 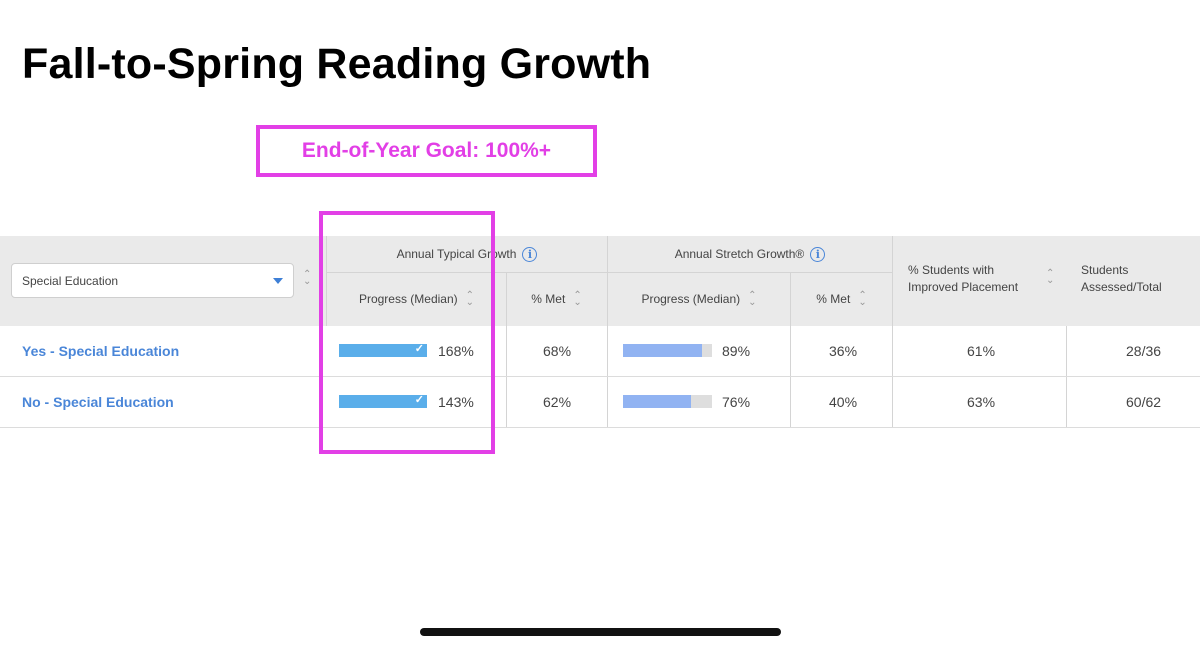 I want to click on group-stretch-label: Annual Stretch Growth®, so click(x=739, y=254).